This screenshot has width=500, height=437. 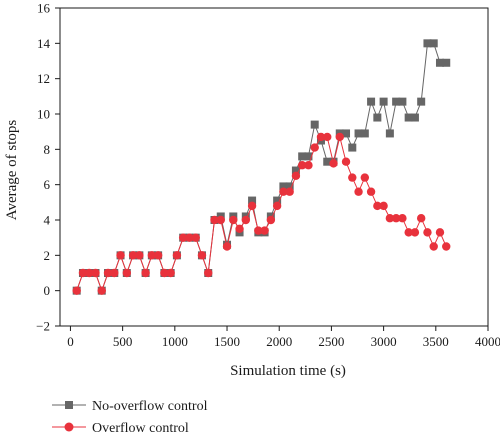 I want to click on x-axis-ticks: 0 500 1000 1500 2000 2500 3000 3500 4000, so click(x=283, y=337).